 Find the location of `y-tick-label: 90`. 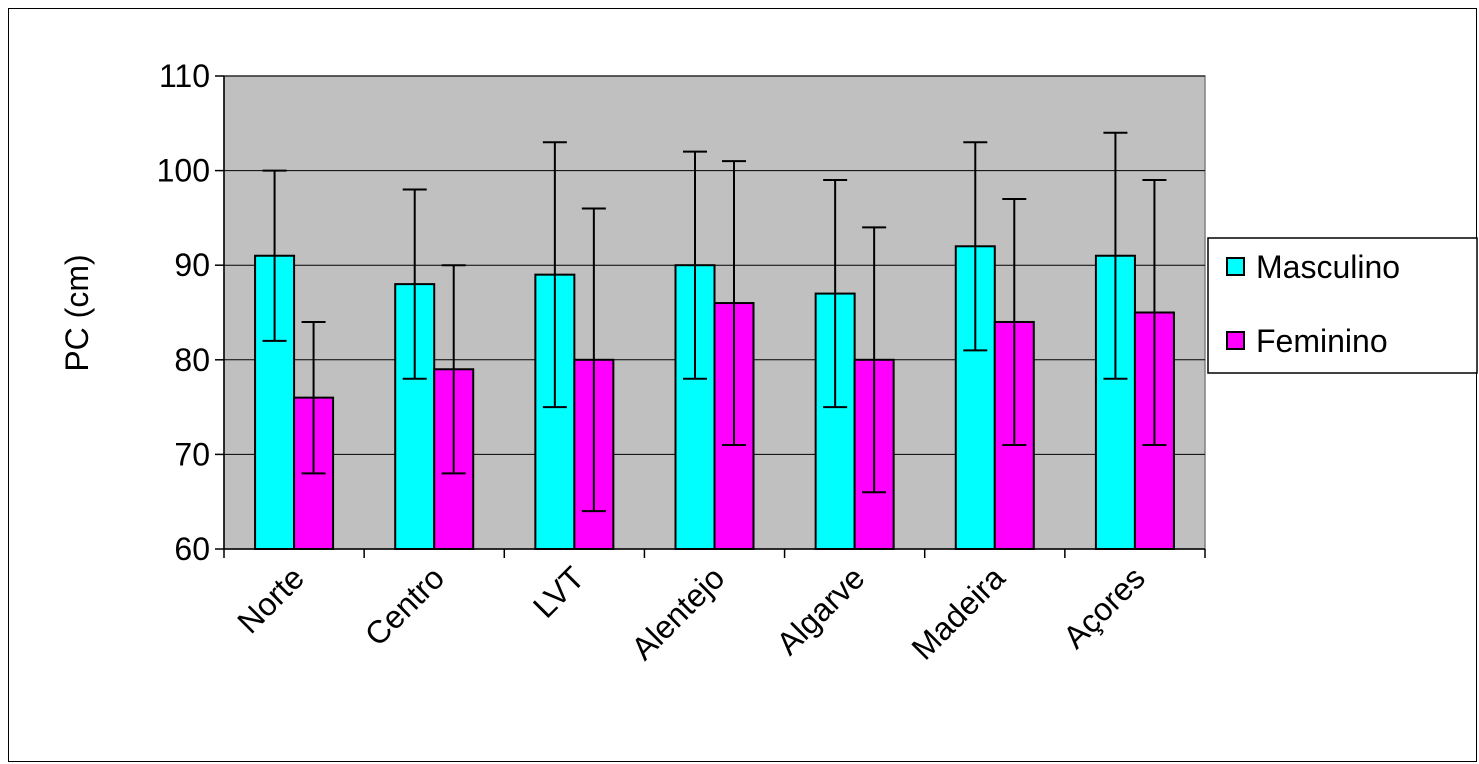

y-tick-label: 90 is located at coordinates (192, 265).